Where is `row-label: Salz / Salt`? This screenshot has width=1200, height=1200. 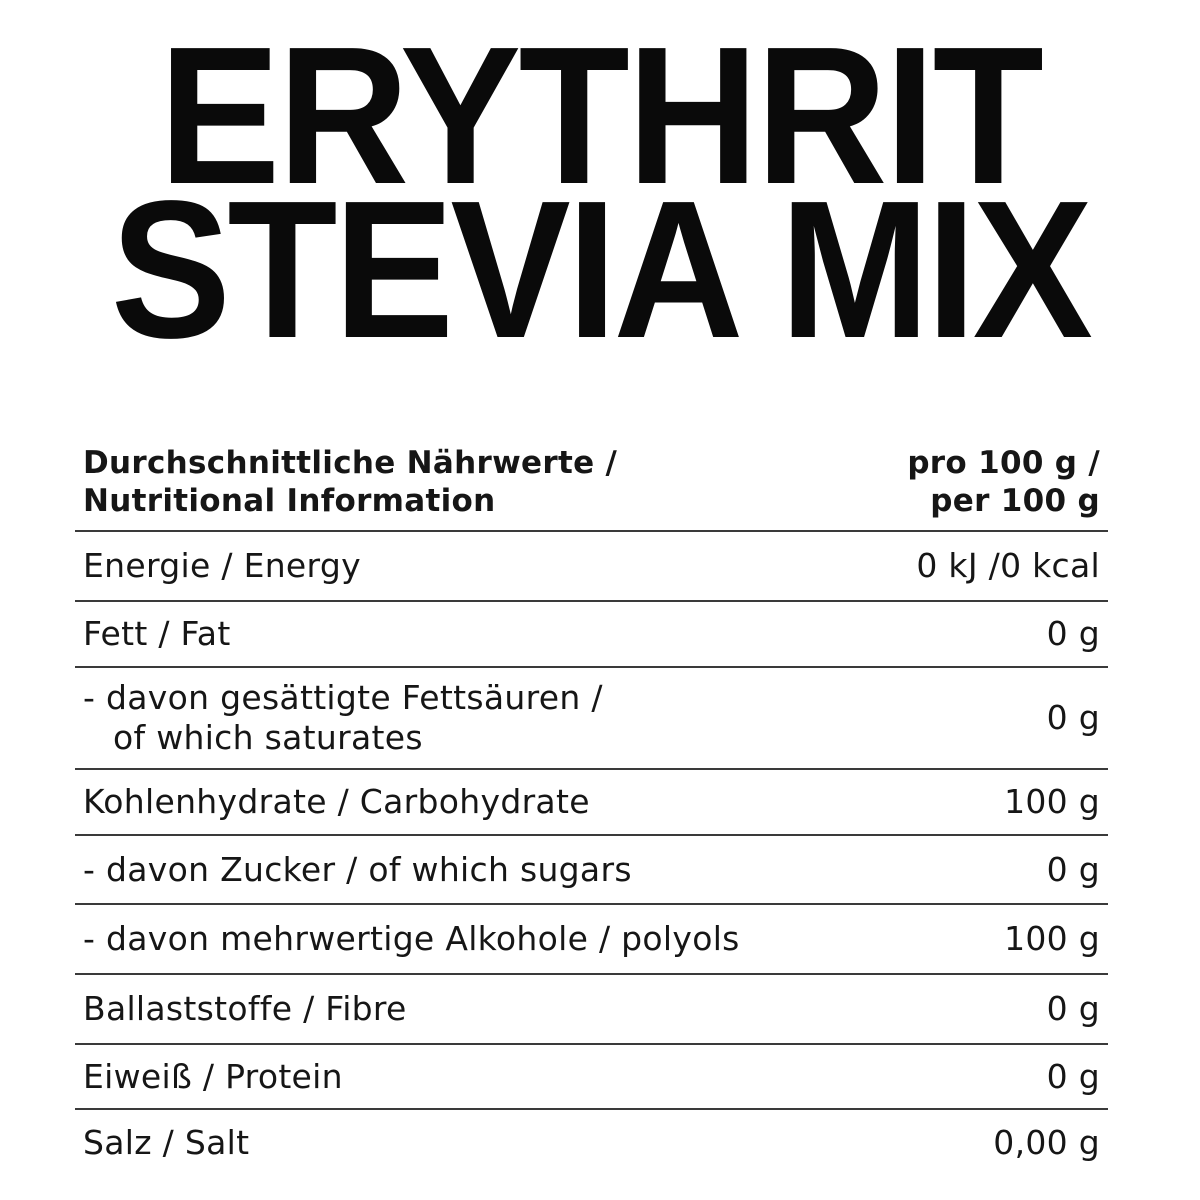 row-label: Salz / Salt is located at coordinates (166, 1142).